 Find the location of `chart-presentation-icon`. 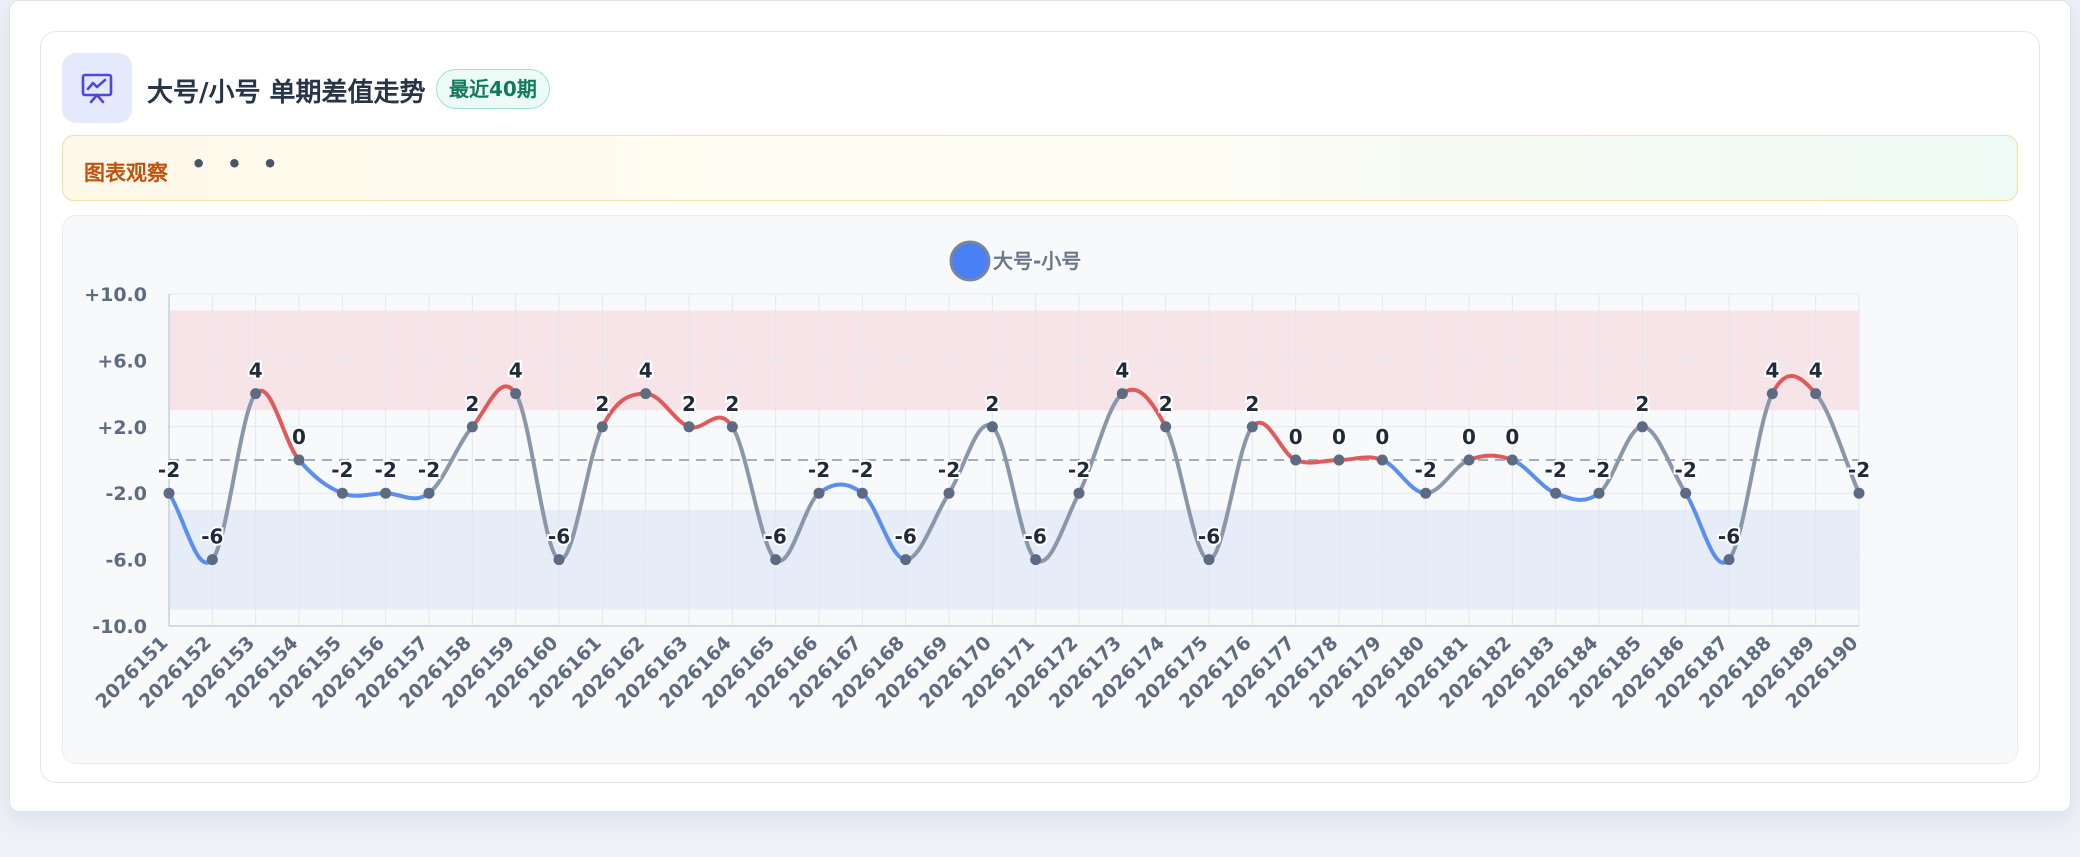

chart-presentation-icon is located at coordinates (97, 88).